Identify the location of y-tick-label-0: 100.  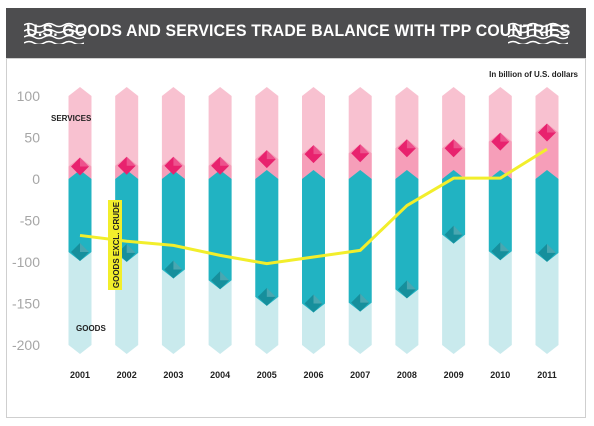
(29, 96).